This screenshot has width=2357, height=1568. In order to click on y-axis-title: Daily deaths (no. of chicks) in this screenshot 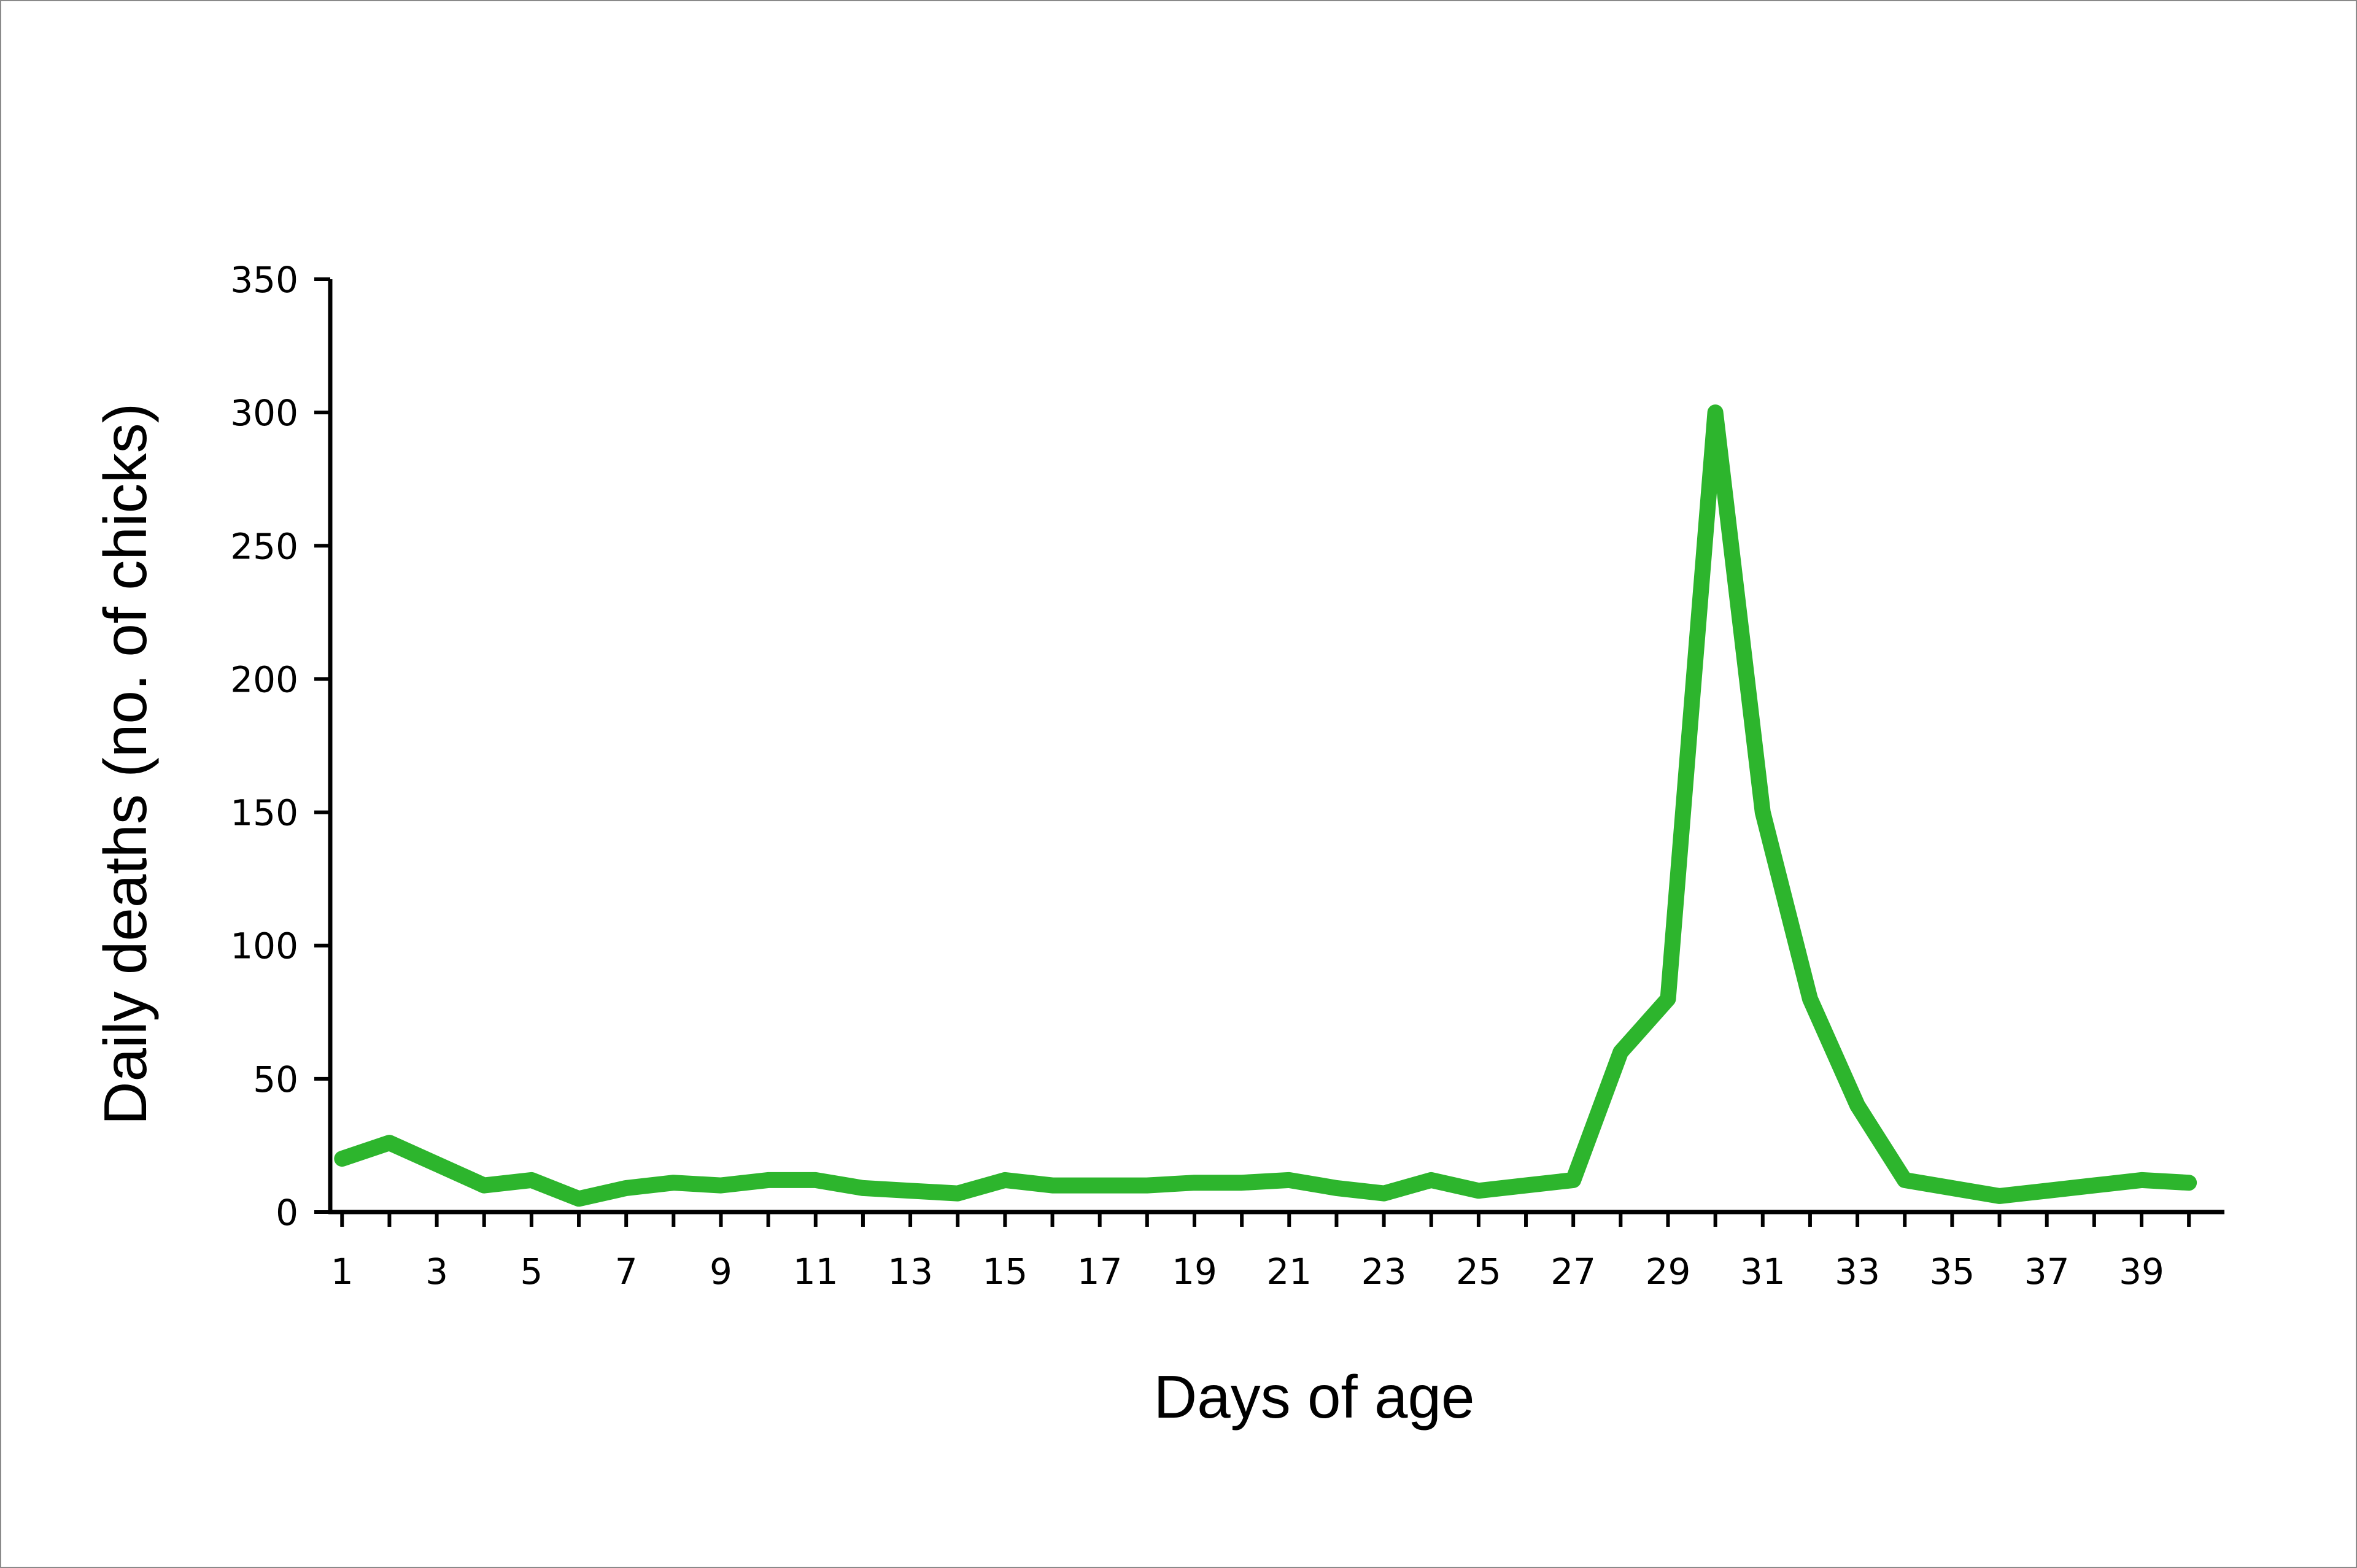, I will do `click(125, 764)`.